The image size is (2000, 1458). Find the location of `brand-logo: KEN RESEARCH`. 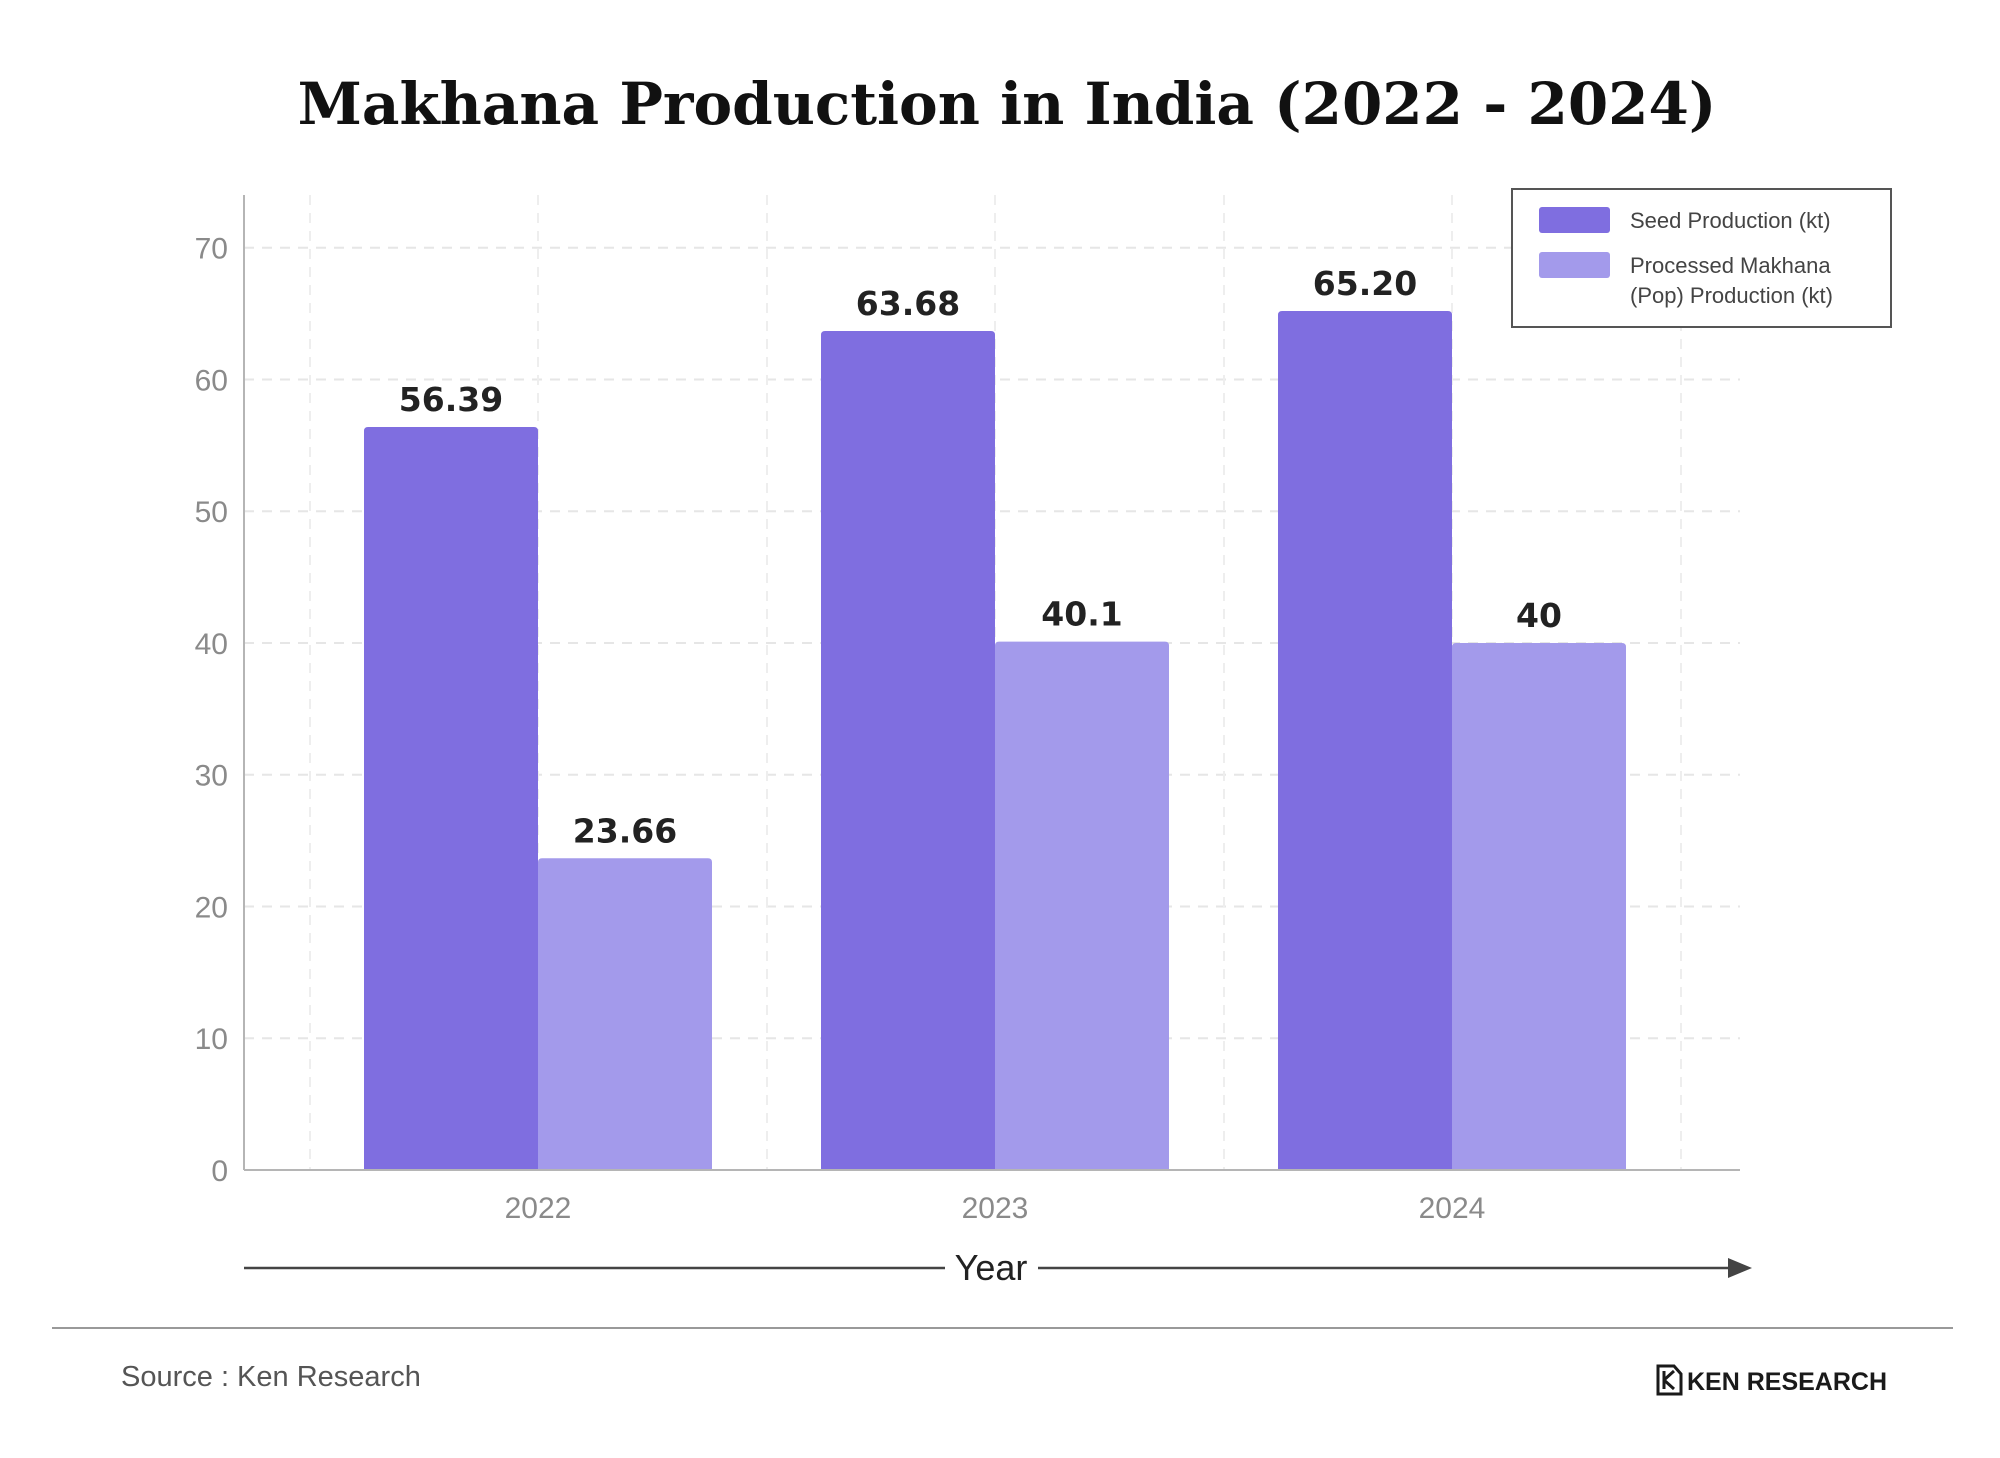

brand-logo: KEN RESEARCH is located at coordinates (1771, 1380).